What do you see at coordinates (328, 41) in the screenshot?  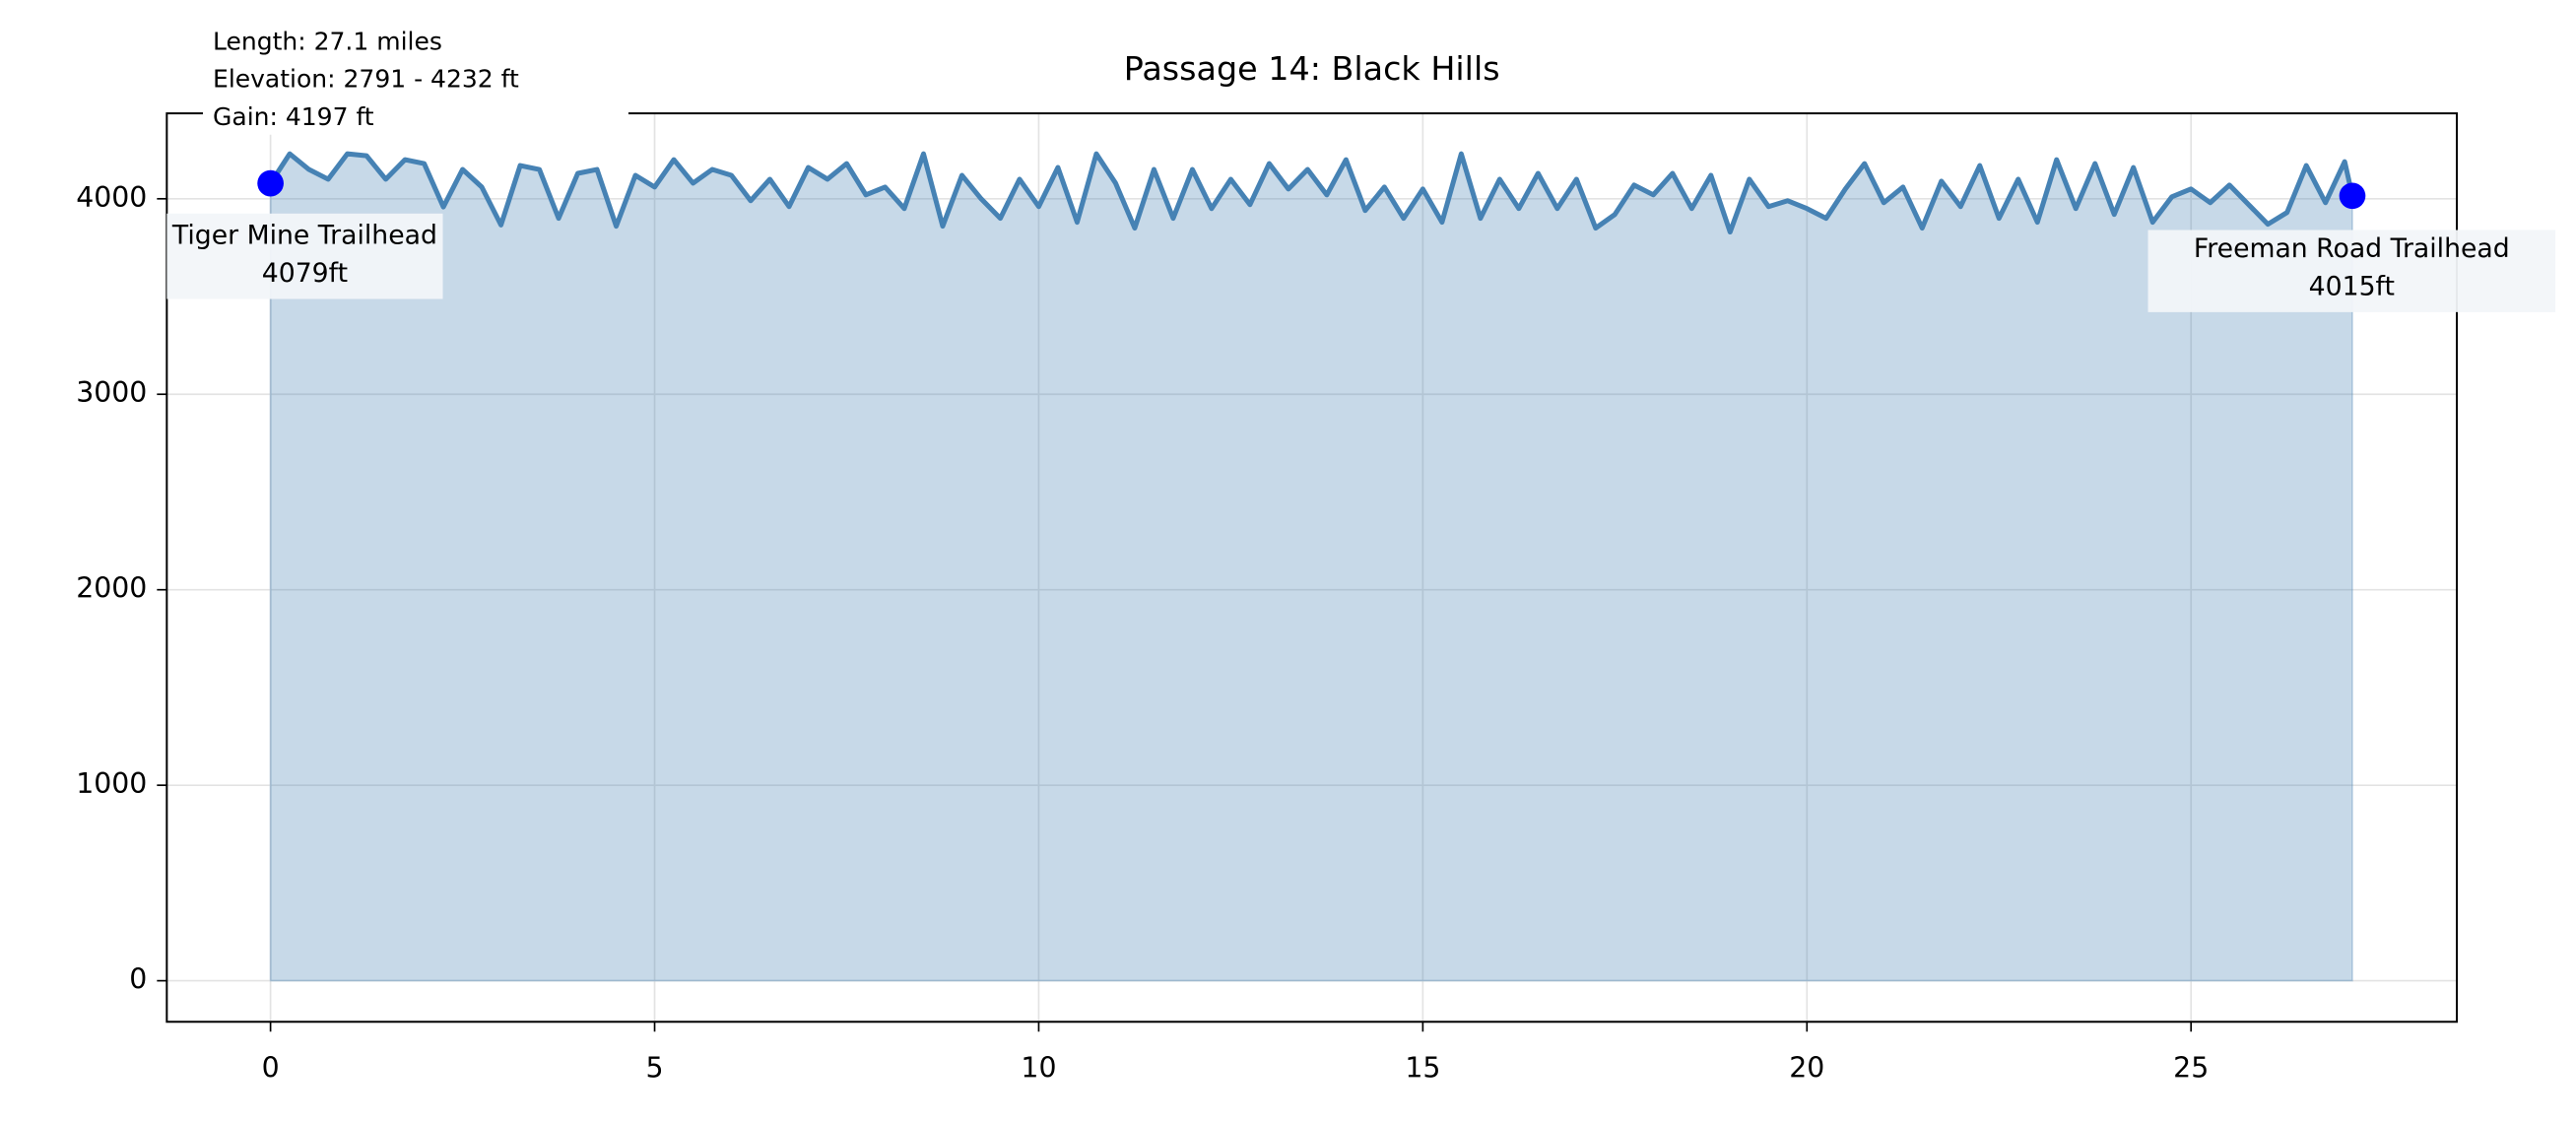 I see `info-line: Length: 27.1 miles` at bounding box center [328, 41].